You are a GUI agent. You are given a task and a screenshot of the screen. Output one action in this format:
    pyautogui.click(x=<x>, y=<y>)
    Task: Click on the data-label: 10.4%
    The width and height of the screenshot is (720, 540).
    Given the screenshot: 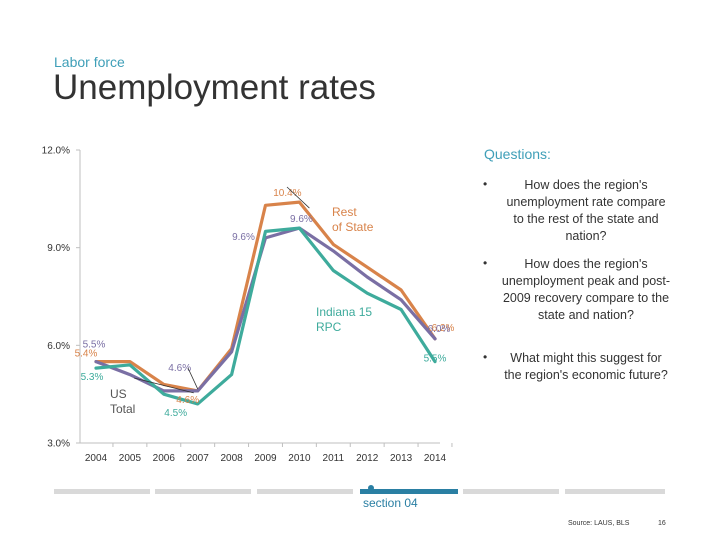 What is the action you would take?
    pyautogui.click(x=287, y=193)
    